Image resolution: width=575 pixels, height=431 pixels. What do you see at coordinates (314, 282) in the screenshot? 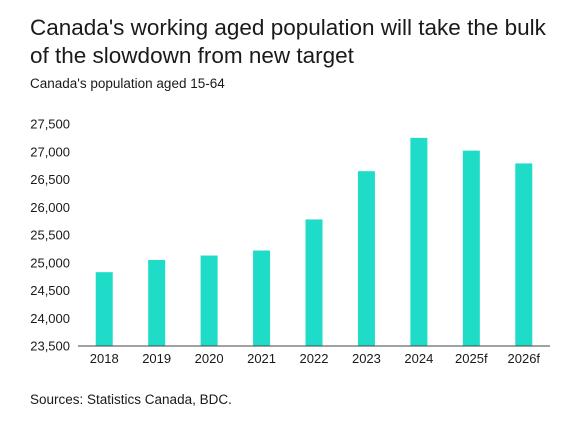
I see `bar-2022` at bounding box center [314, 282].